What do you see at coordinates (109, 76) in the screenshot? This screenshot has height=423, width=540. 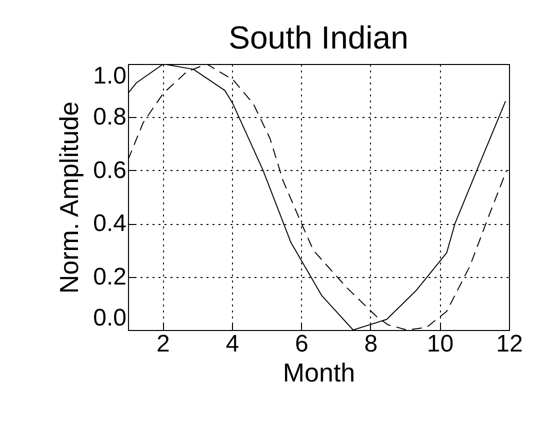 I see `y-tick-label: 1.0` at bounding box center [109, 76].